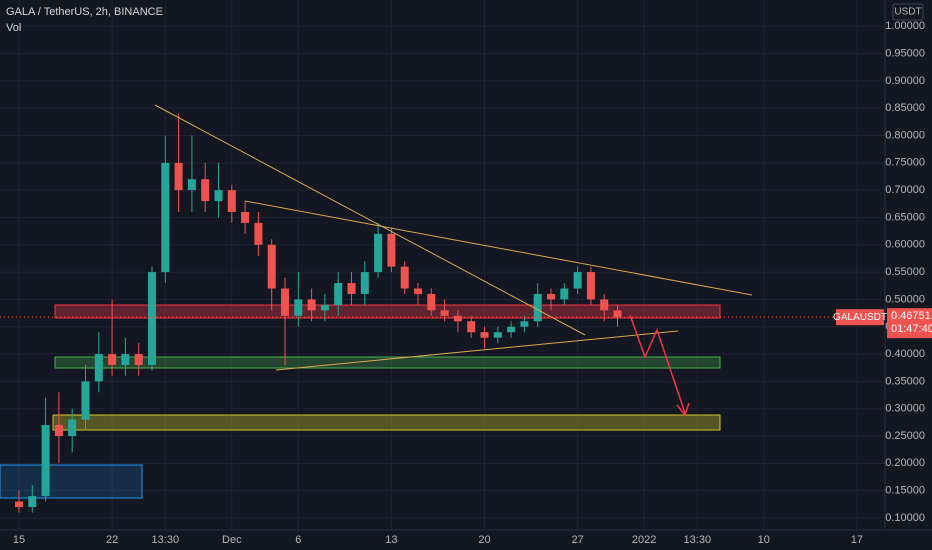 The width and height of the screenshot is (932, 550). I want to click on x-tick-label: 2022, so click(644, 540).